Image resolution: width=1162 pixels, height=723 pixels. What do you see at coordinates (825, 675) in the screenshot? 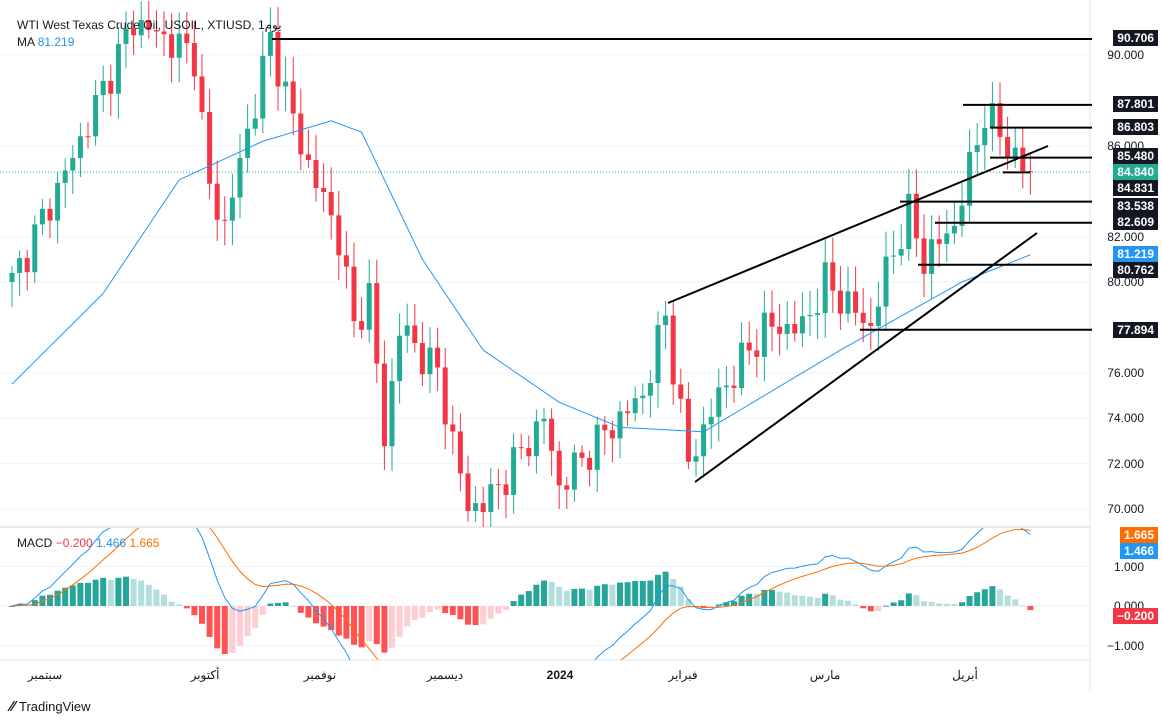
I see `time-axis-label: مارس` at bounding box center [825, 675].